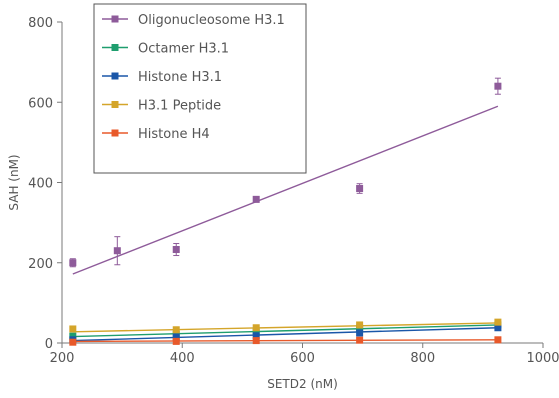 The height and width of the screenshot is (398, 559). I want to click on y-tick-label: 0, so click(49, 344).